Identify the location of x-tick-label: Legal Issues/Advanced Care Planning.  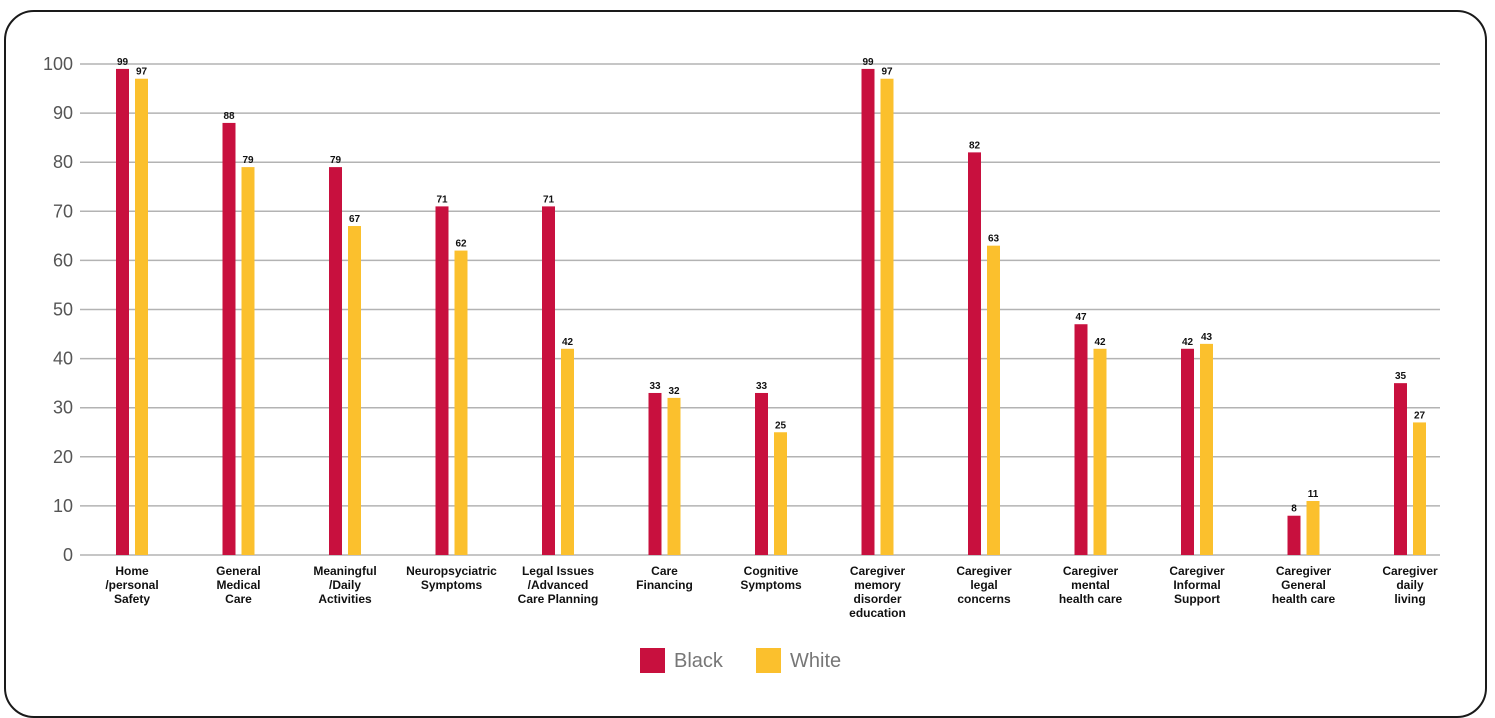
(558, 585).